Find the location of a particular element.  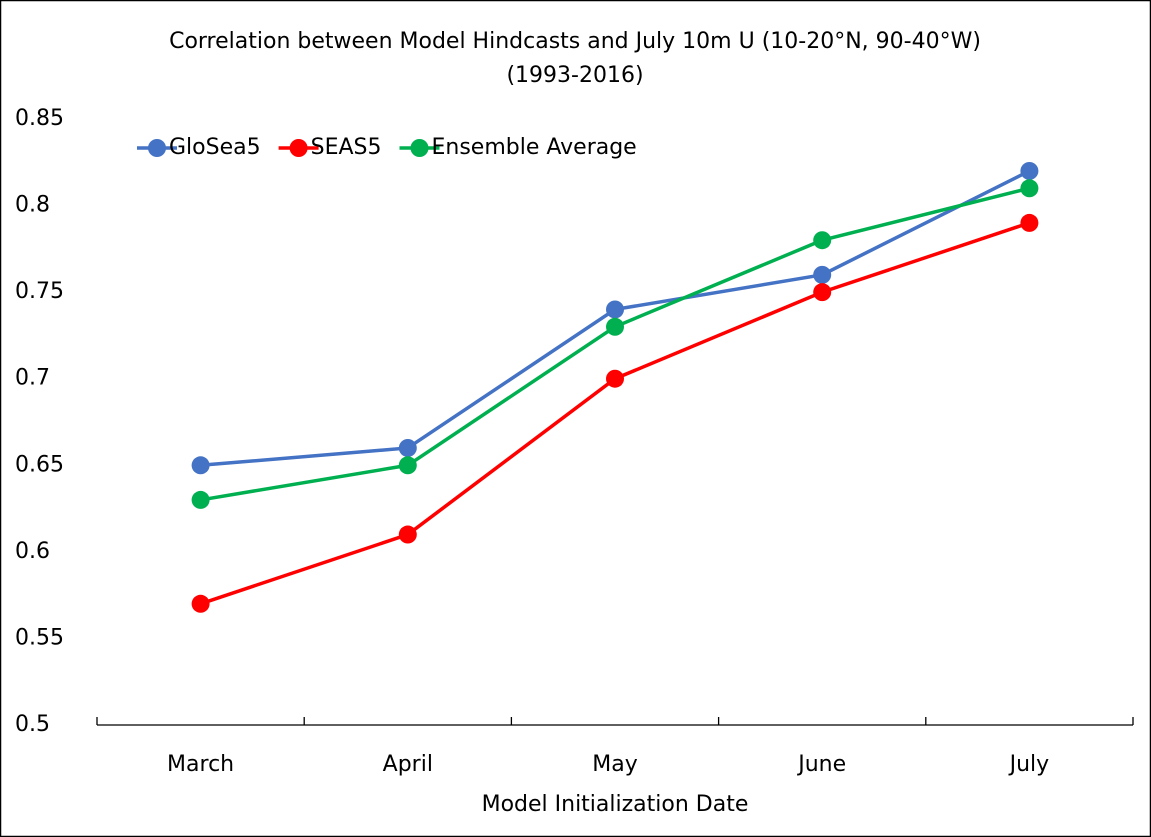

y-tick-label: 0.5 is located at coordinates (32, 724).